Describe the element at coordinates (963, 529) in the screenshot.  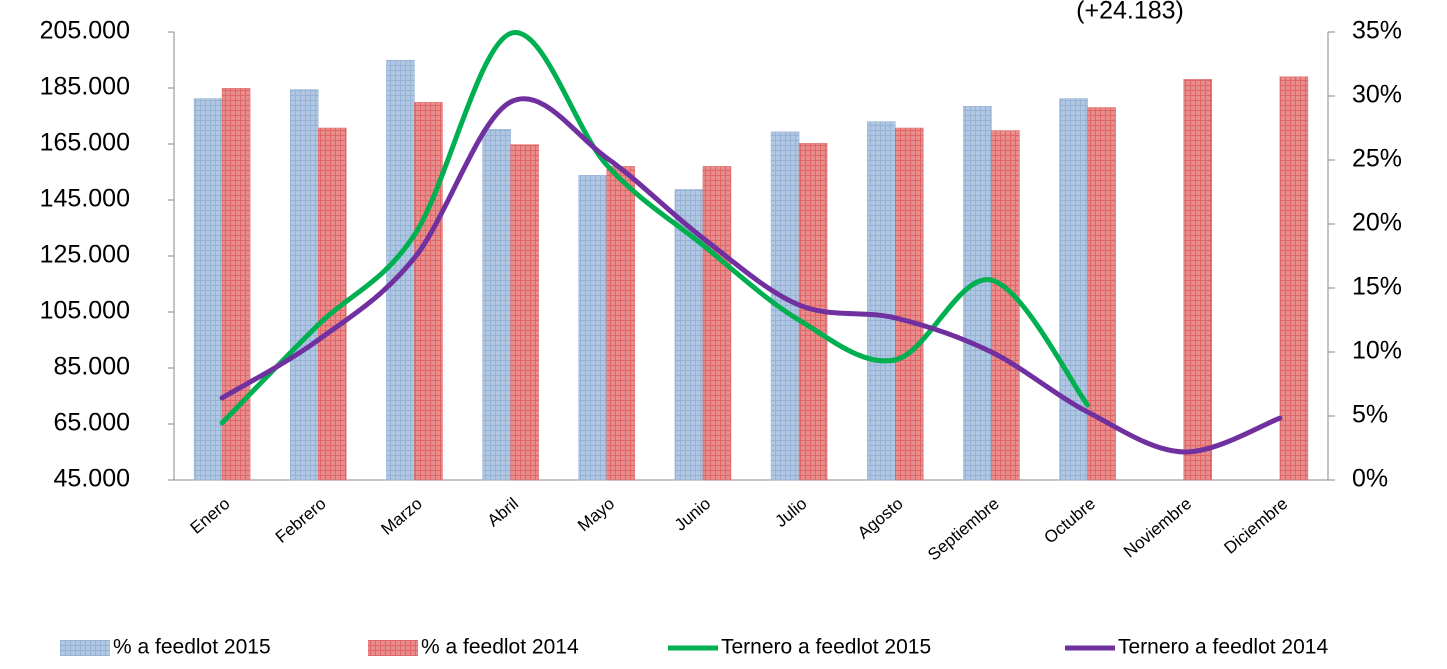
I see `x-tick-label: Septiembre` at that location.